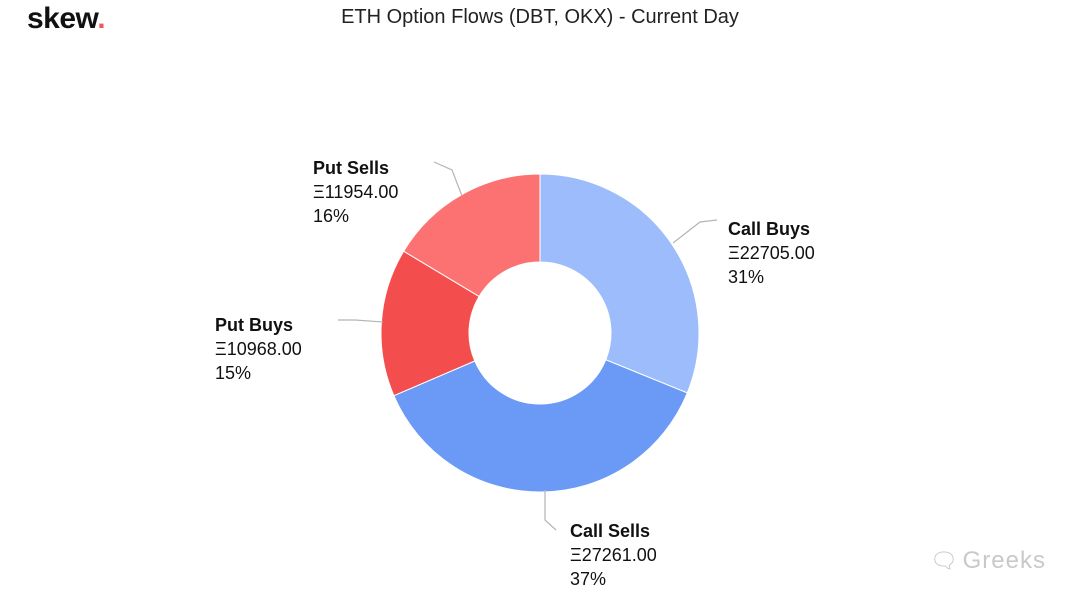  I want to click on leader-line-call-buys, so click(695, 231).